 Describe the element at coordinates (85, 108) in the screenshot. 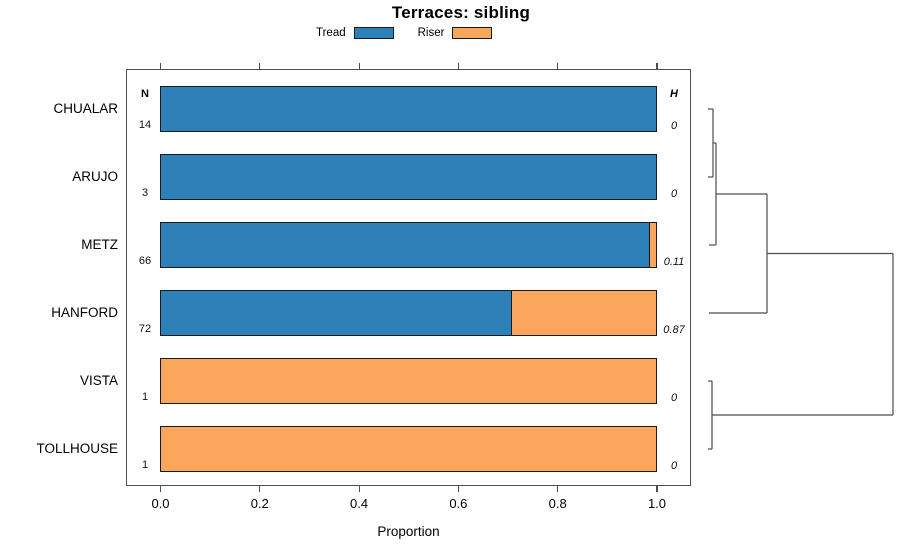

I see `category-label: CHUALAR` at that location.